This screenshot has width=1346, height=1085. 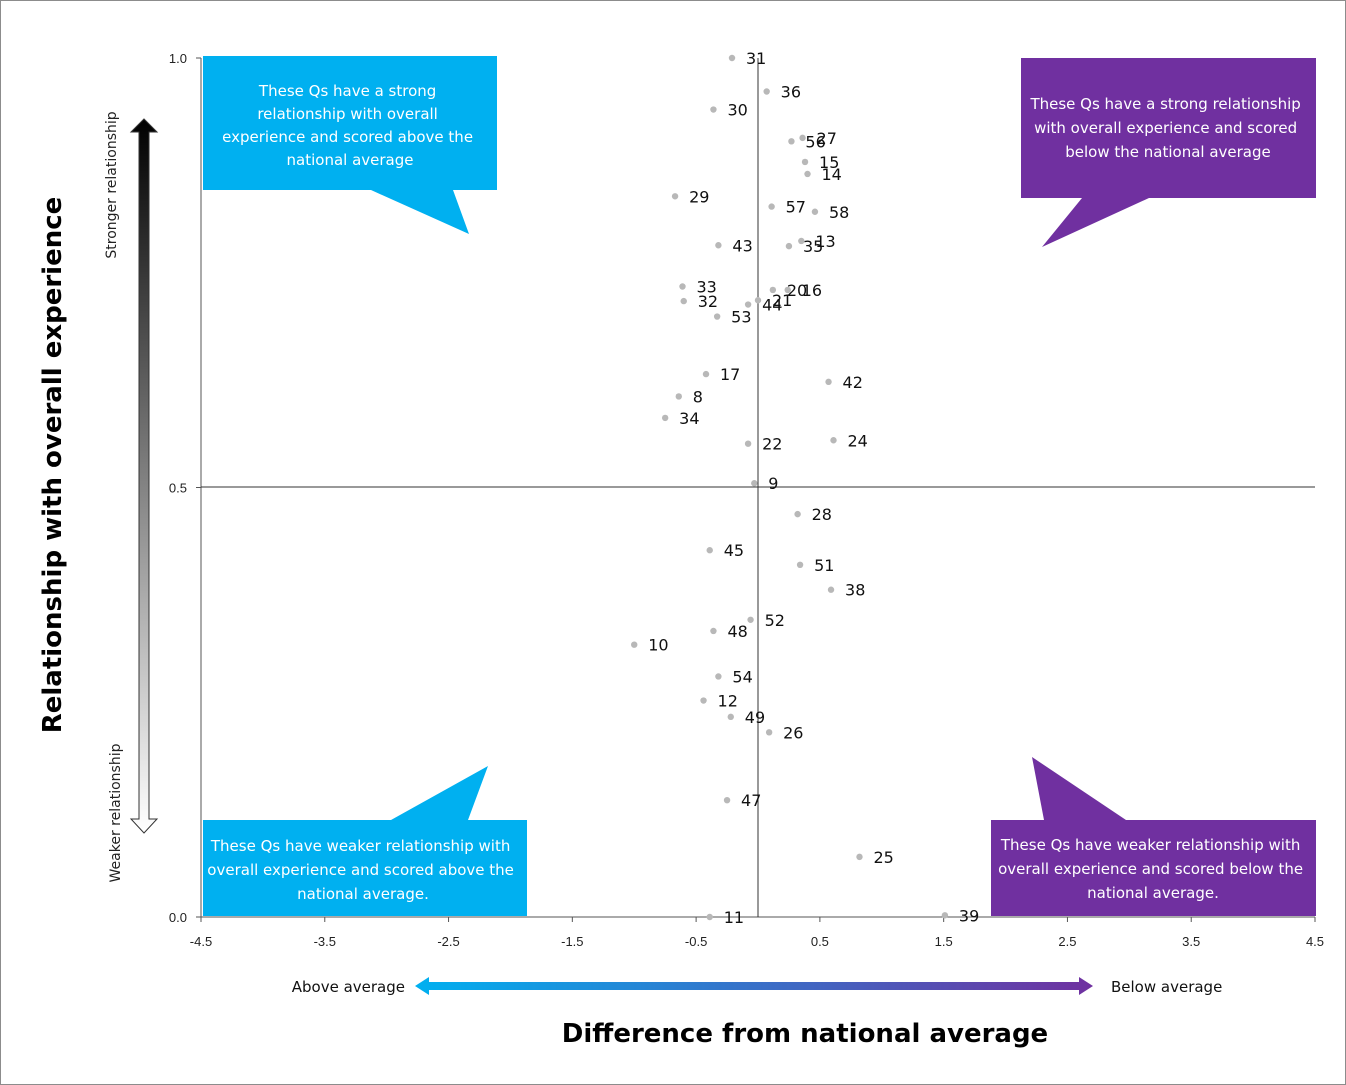 What do you see at coordinates (751, 800) in the screenshot?
I see `point-label: 47` at bounding box center [751, 800].